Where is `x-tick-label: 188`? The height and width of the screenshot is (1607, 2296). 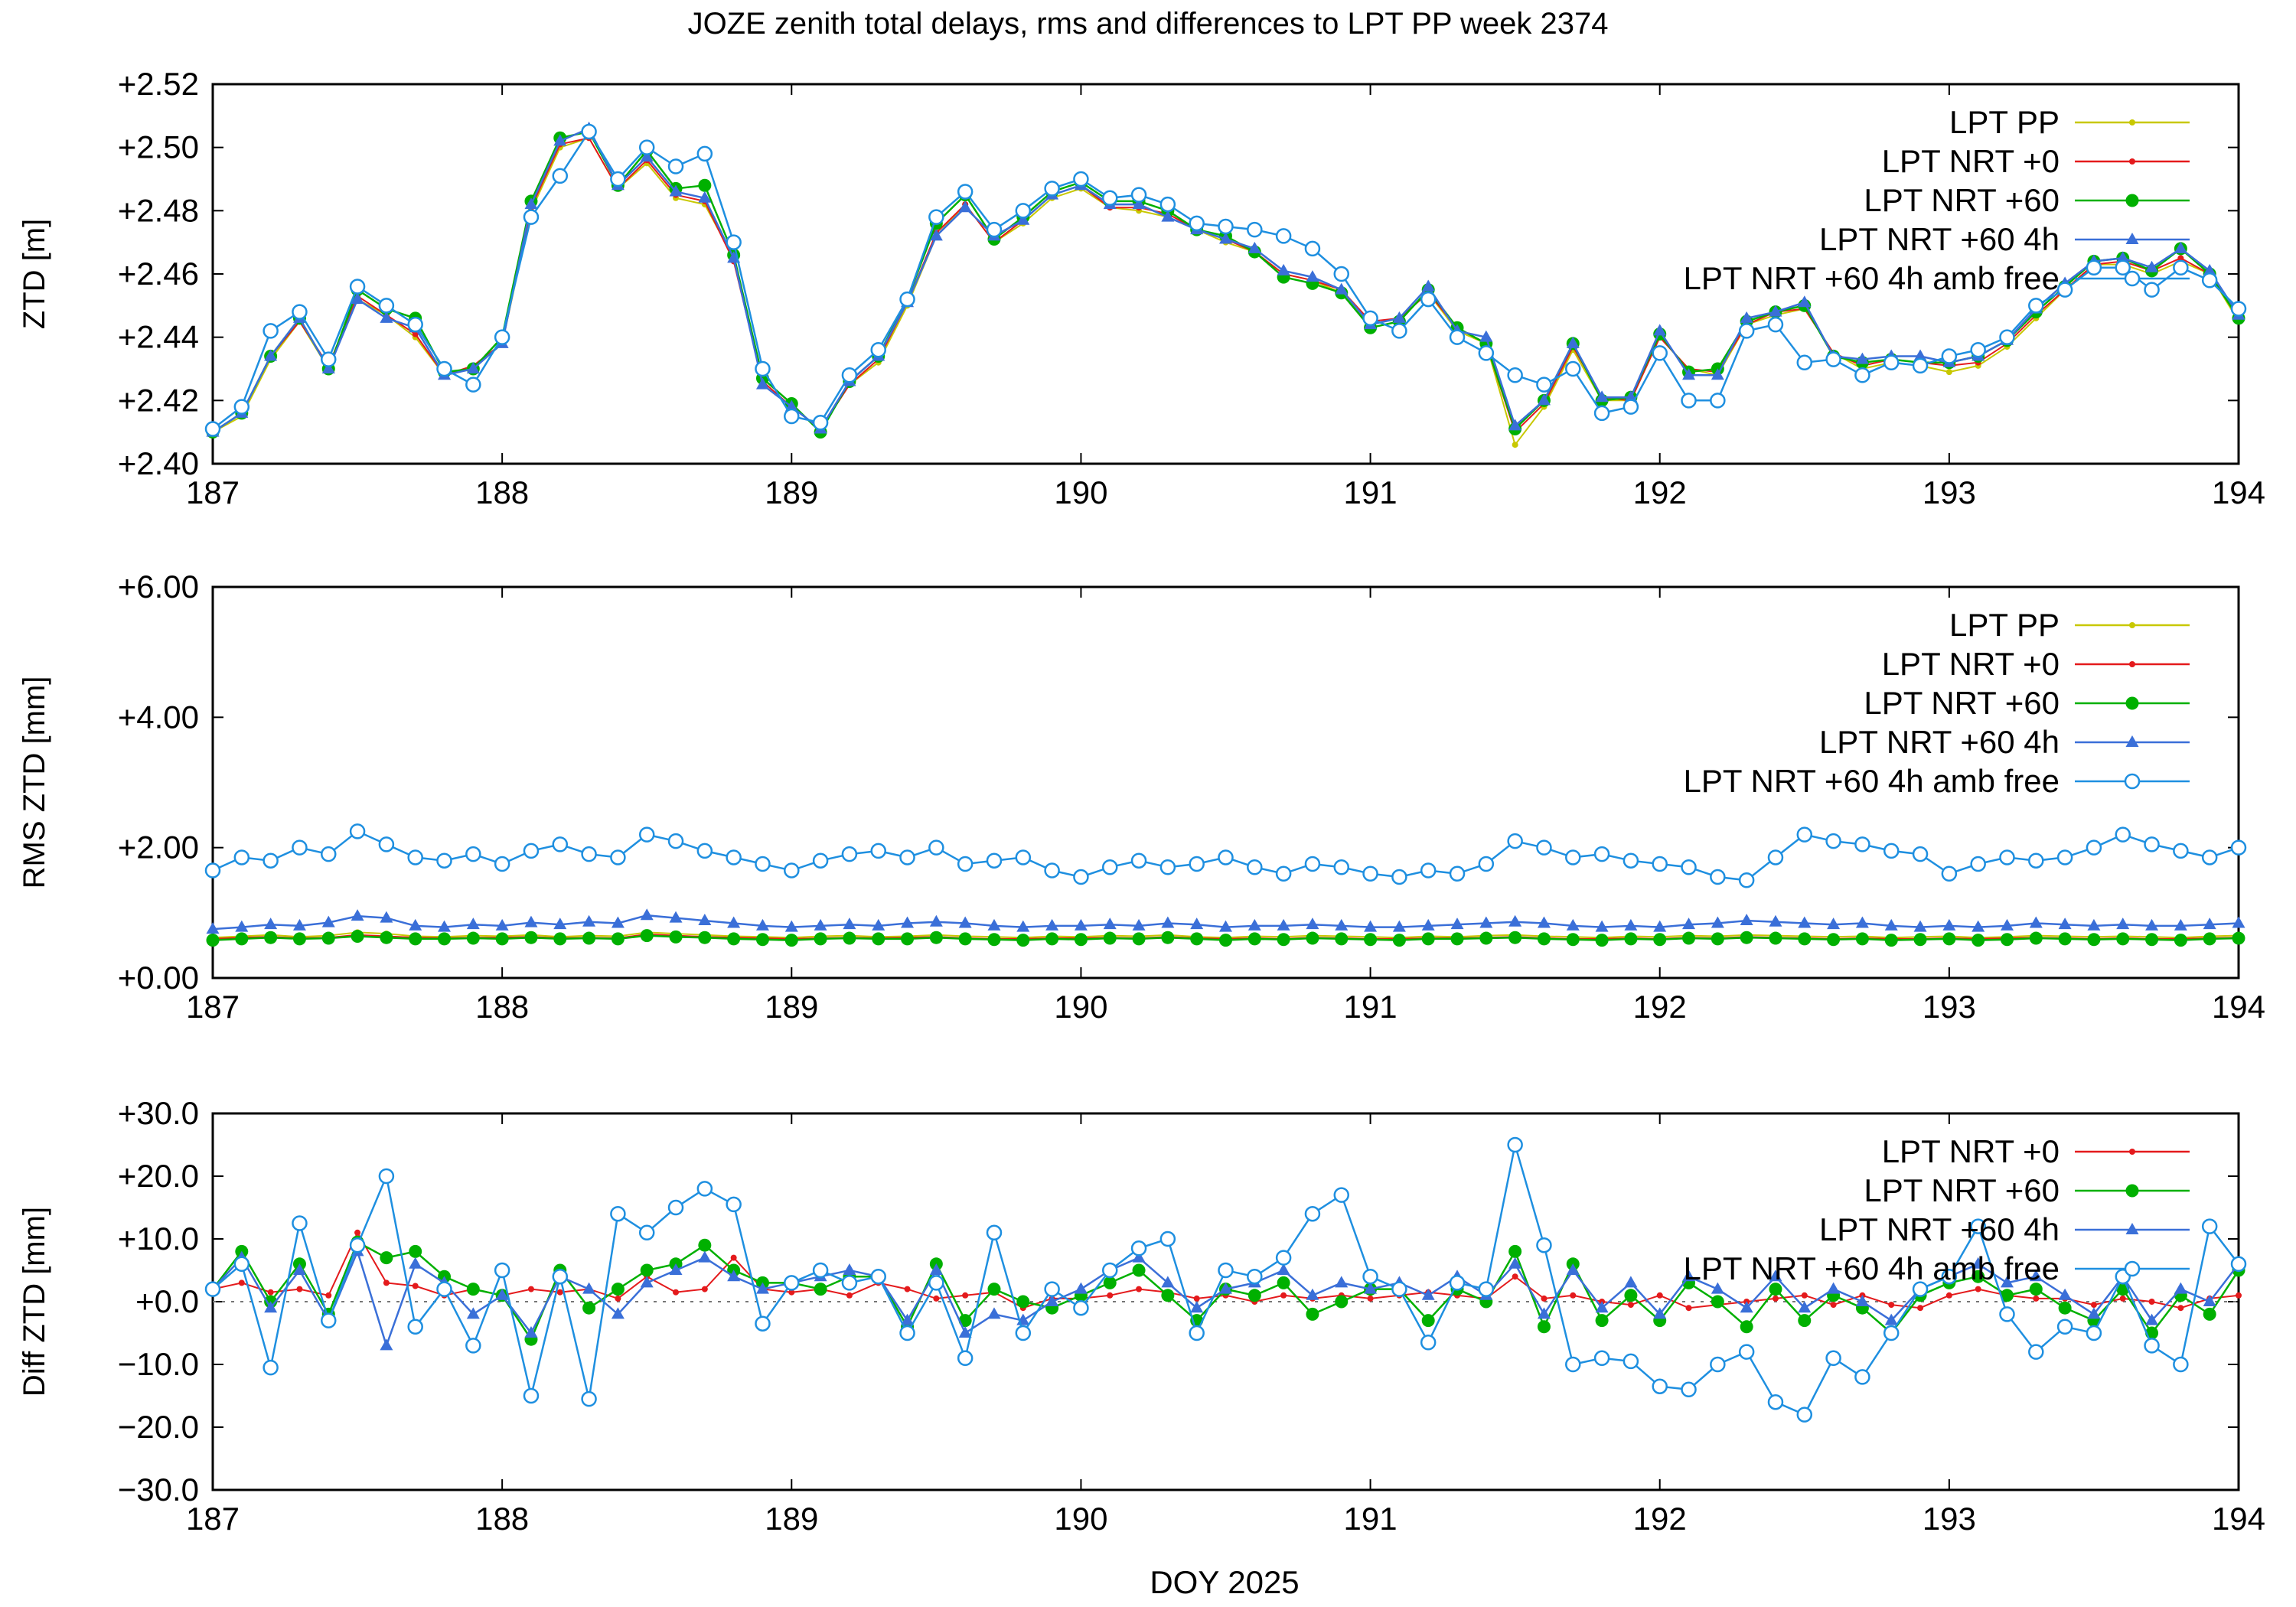
x-tick-label: 188 is located at coordinates (502, 1519).